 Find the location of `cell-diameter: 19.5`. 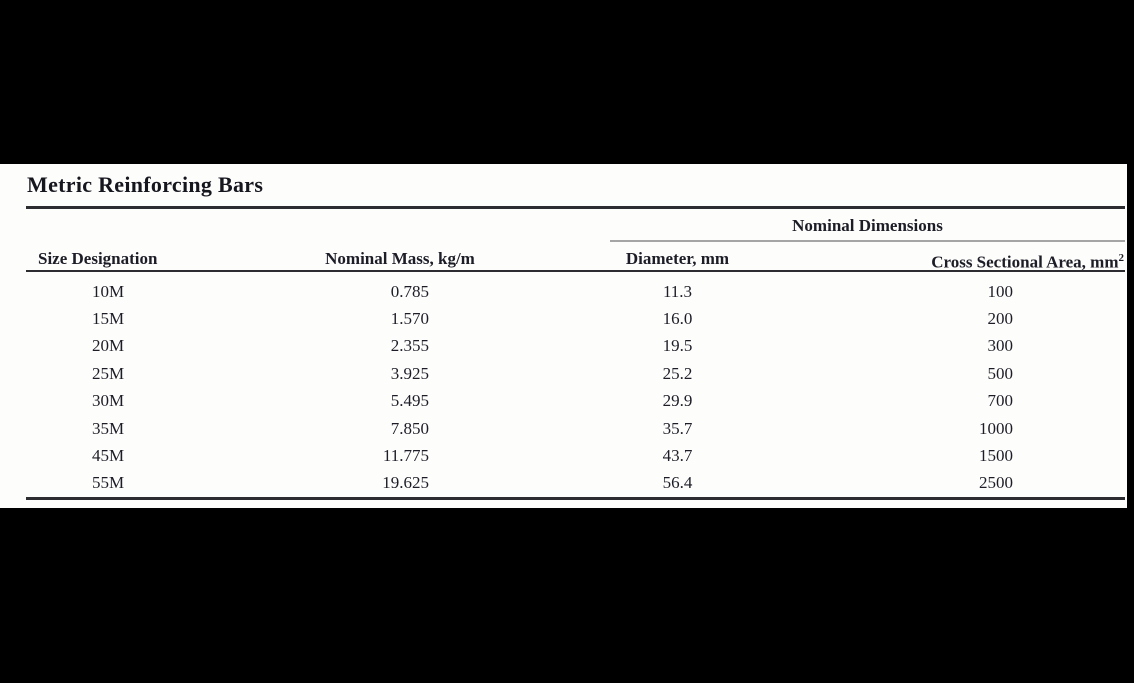

cell-diameter: 19.5 is located at coordinates (677, 346).